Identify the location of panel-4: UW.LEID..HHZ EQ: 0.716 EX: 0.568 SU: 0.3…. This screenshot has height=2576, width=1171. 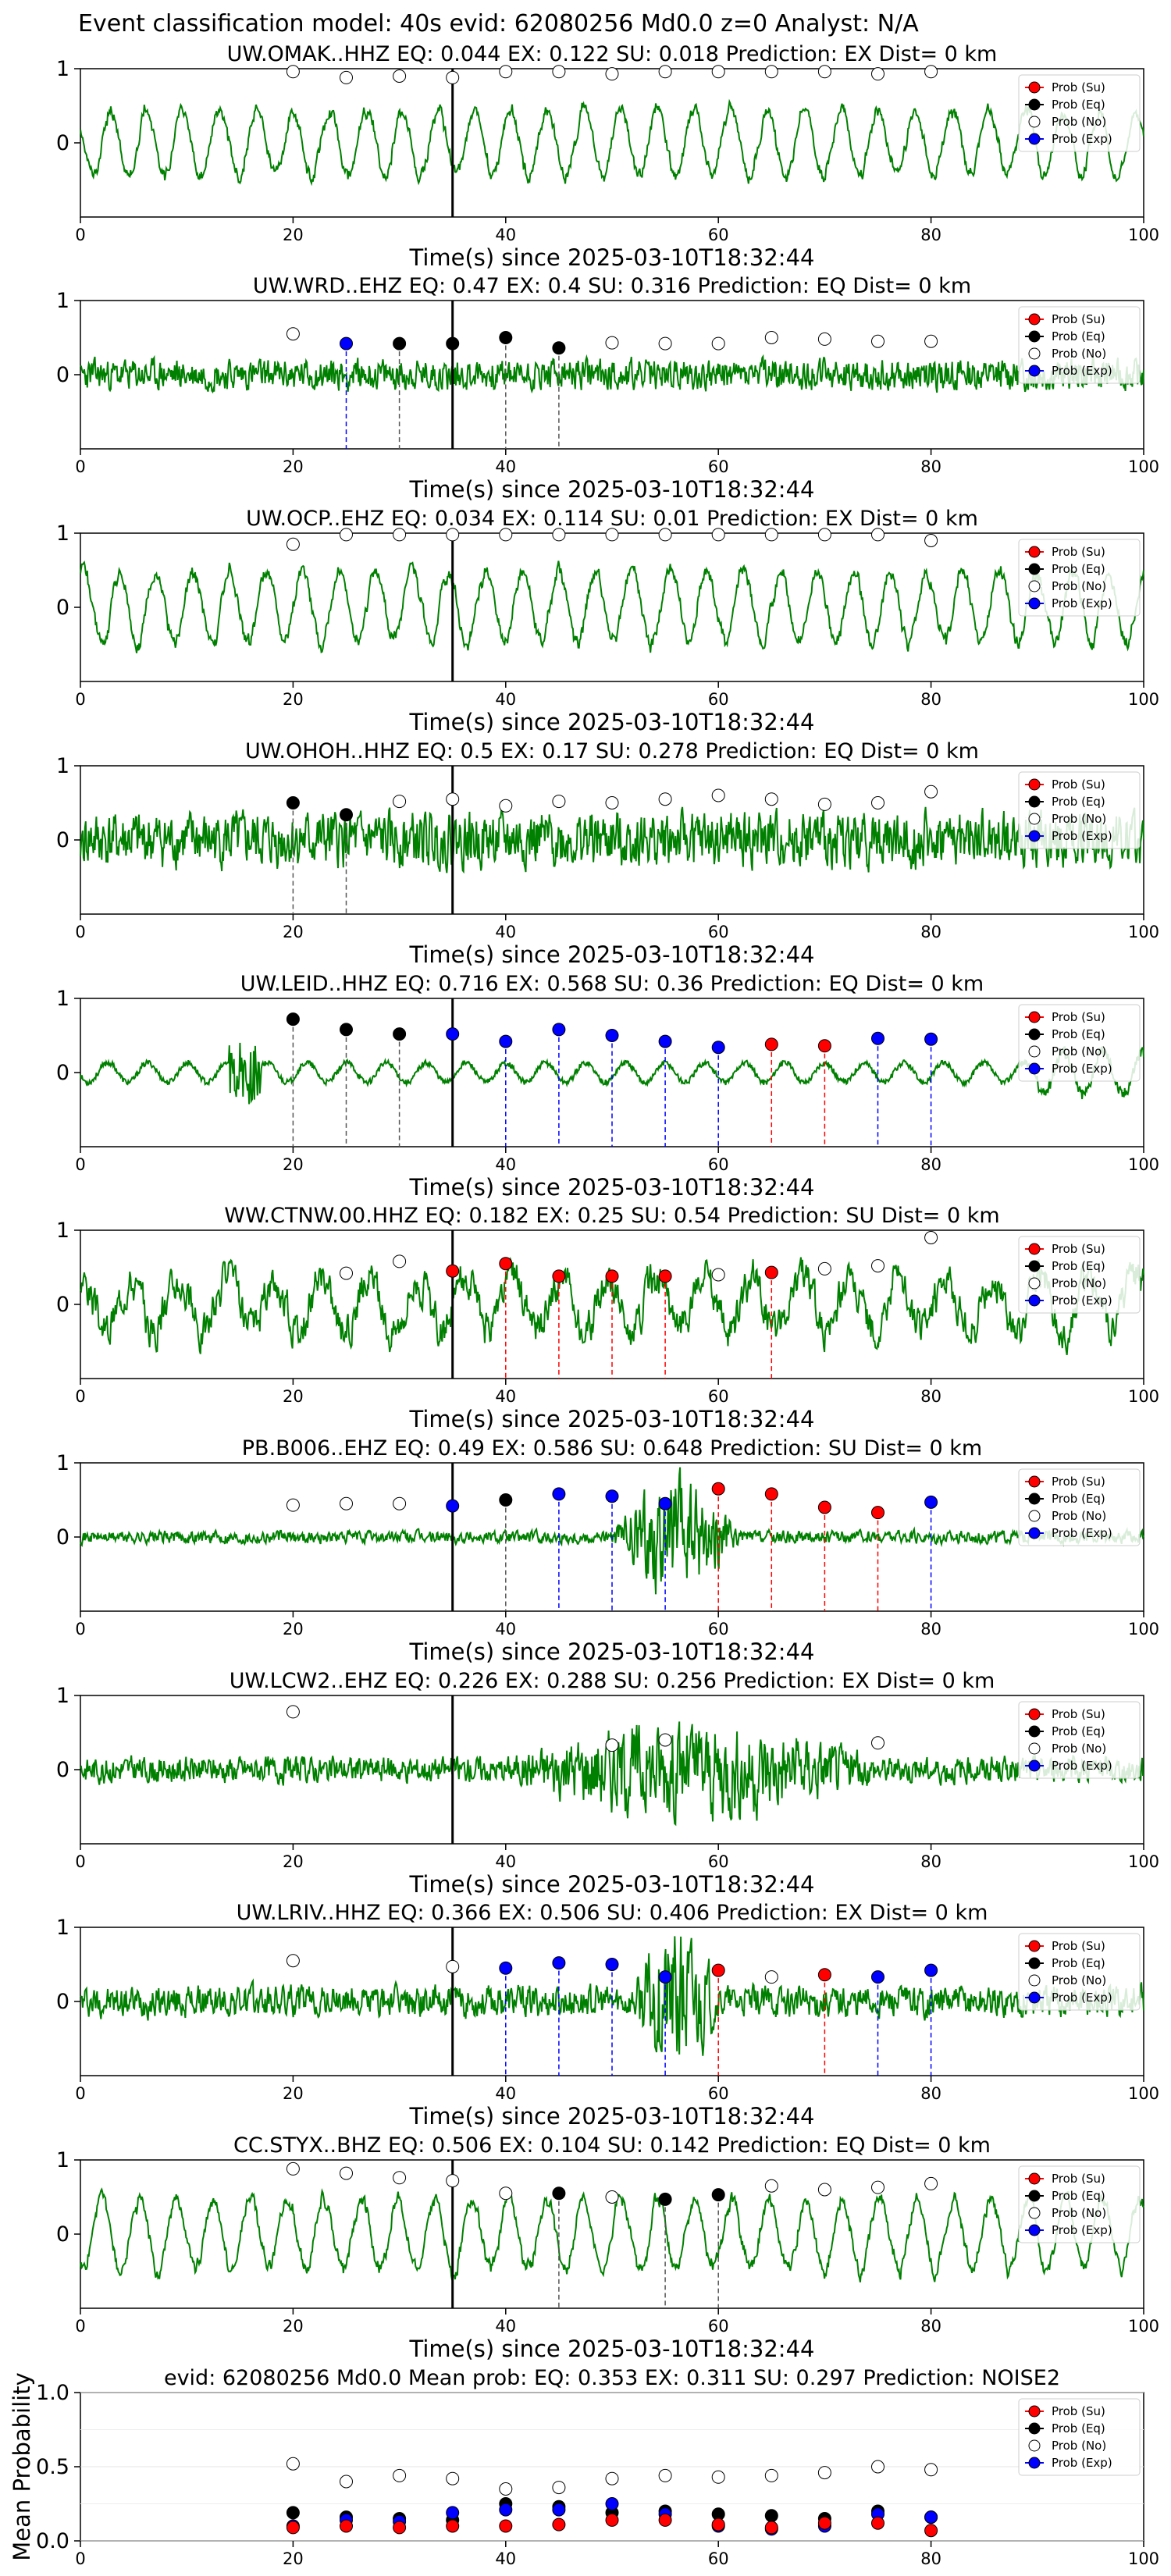
(607, 1086).